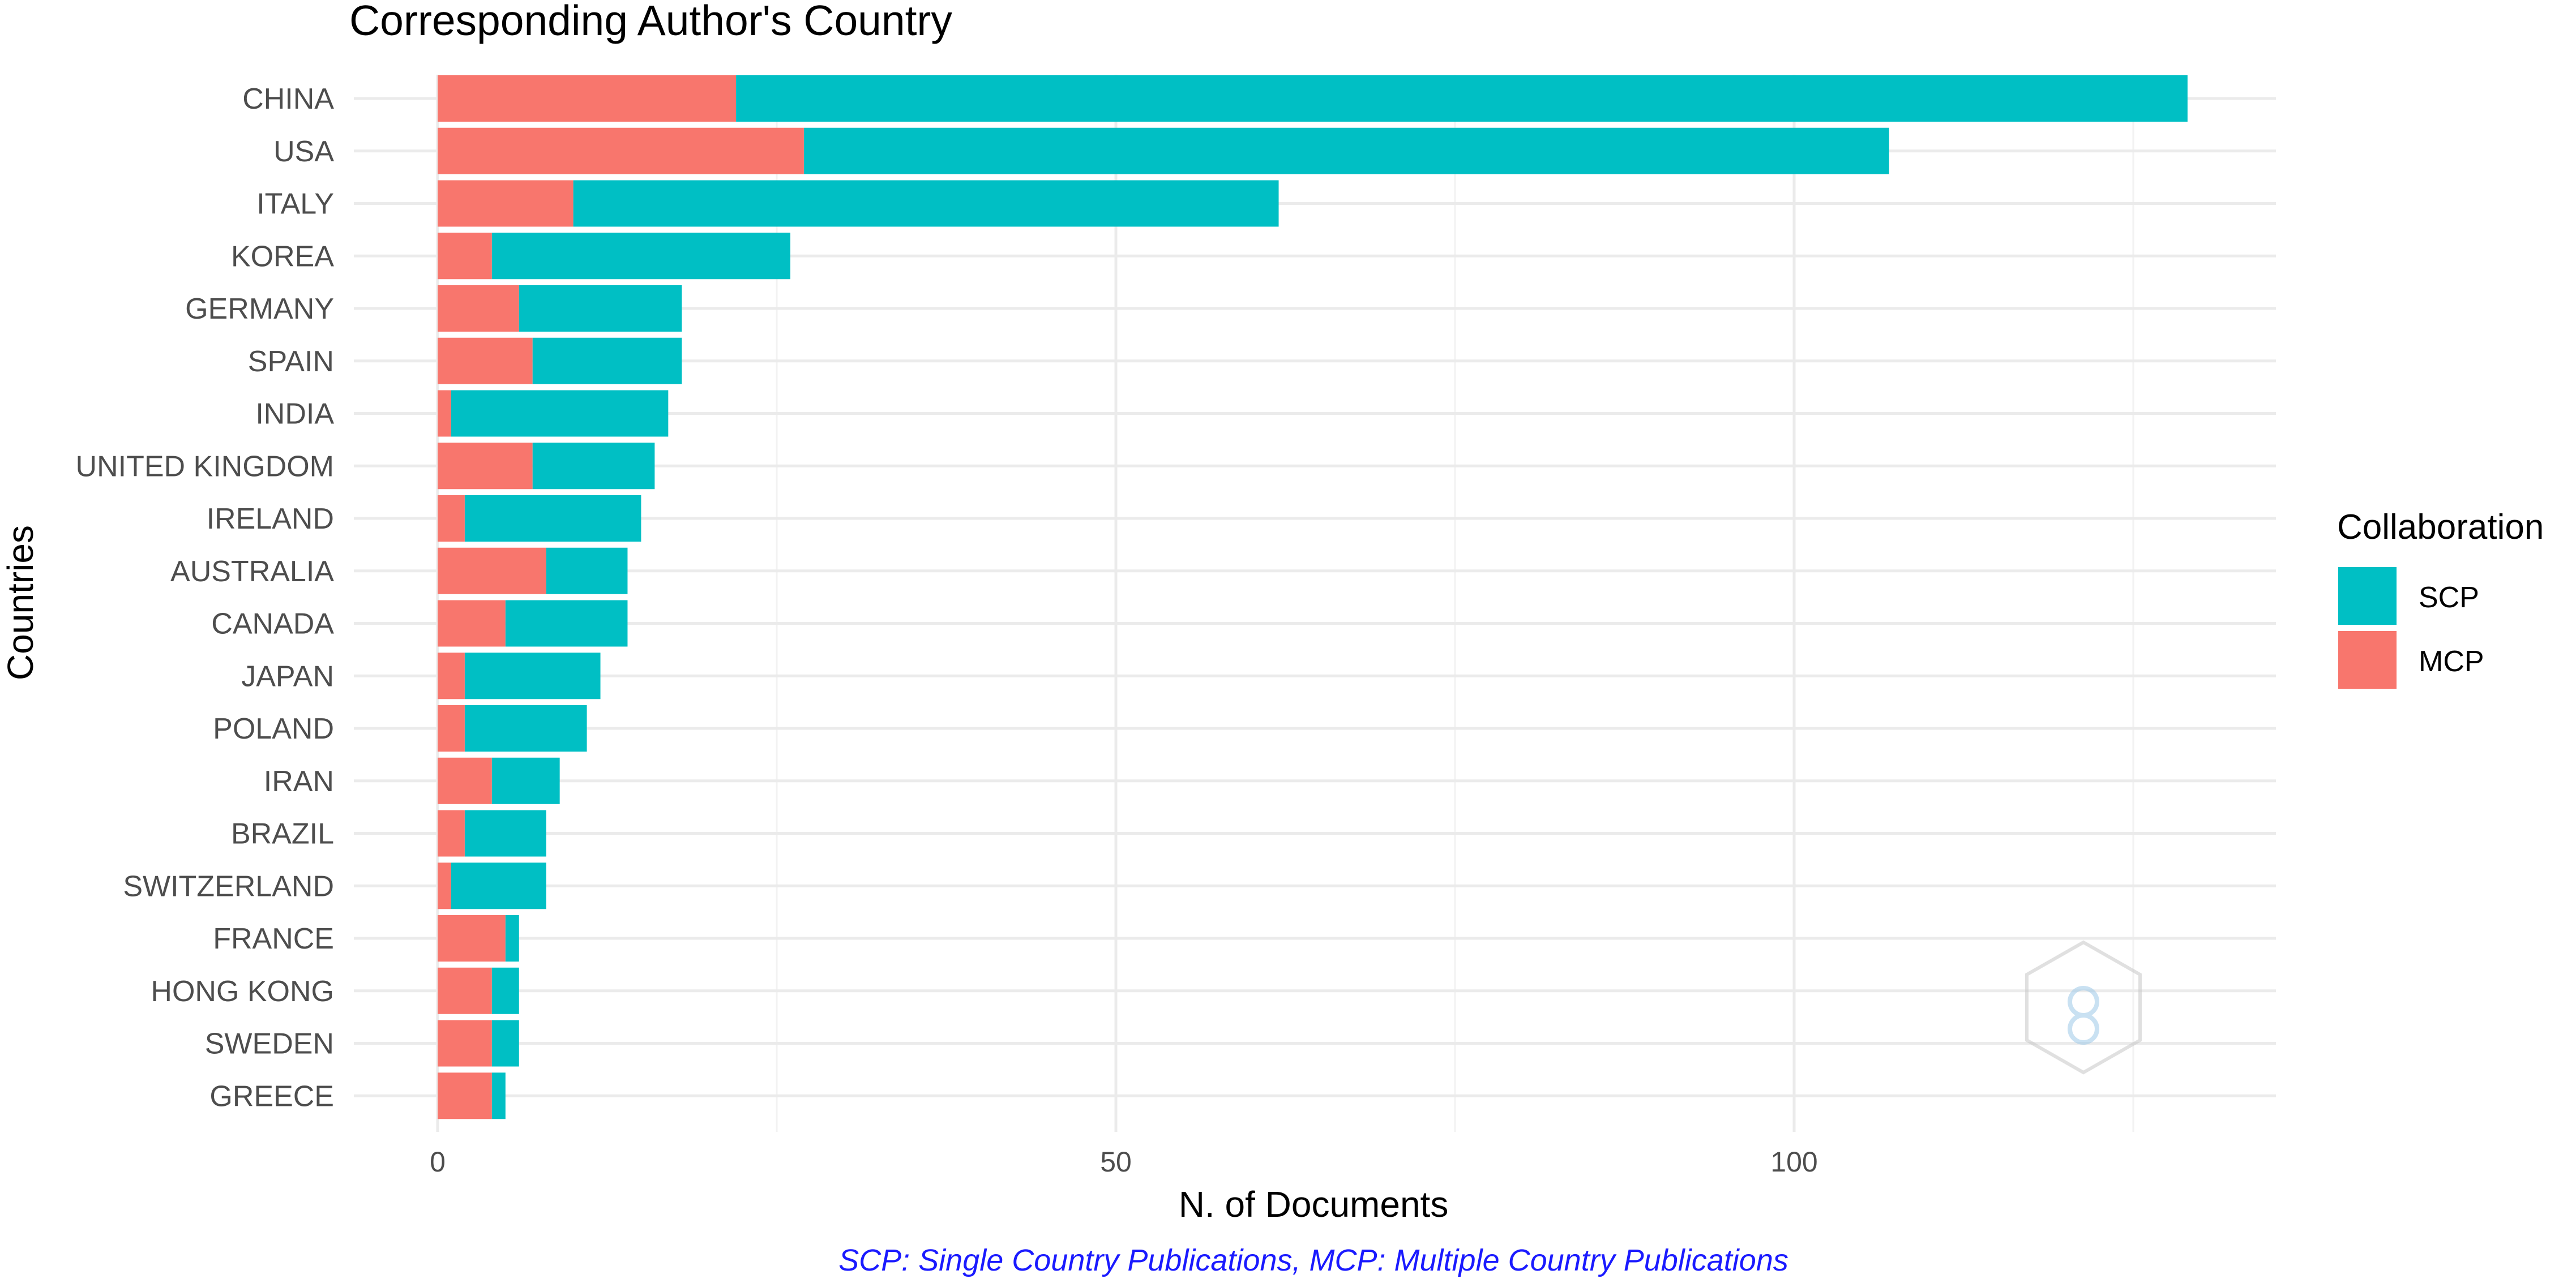 This screenshot has width=2576, height=1283. Describe the element at coordinates (444, 413) in the screenshot. I see `bar-mcp-india` at that location.